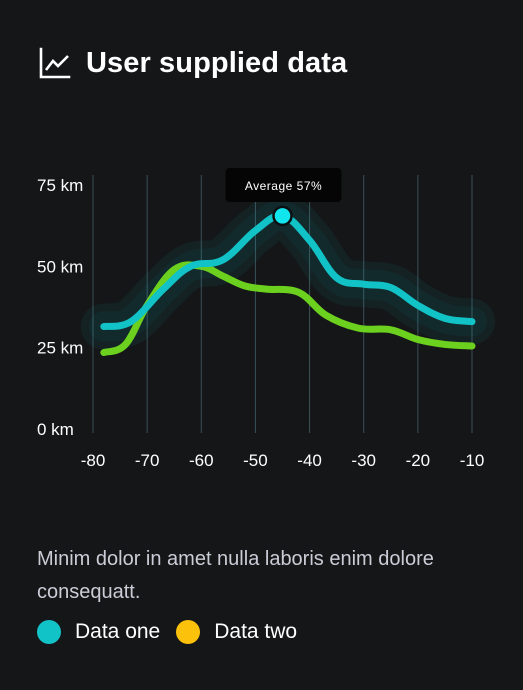 The image size is (523, 690). Describe the element at coordinates (255, 460) in the screenshot. I see `x-tick-label: -50` at that location.